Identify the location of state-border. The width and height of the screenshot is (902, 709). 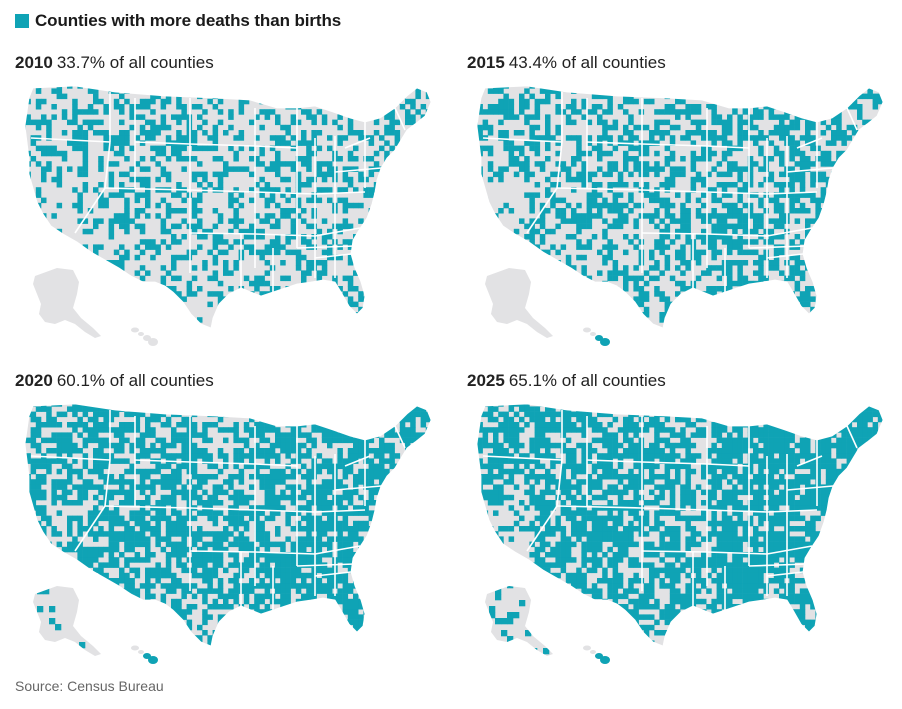
(333, 256).